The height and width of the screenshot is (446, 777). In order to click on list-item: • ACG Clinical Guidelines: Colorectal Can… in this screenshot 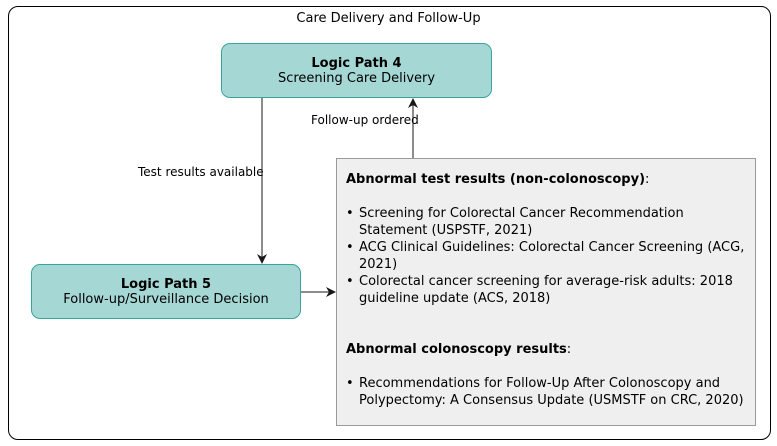, I will do `click(545, 256)`.